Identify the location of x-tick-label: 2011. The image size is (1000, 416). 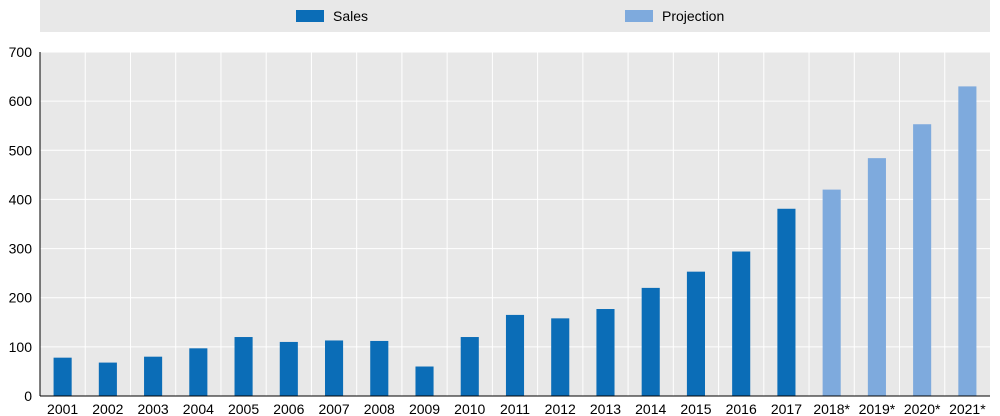
(515, 408).